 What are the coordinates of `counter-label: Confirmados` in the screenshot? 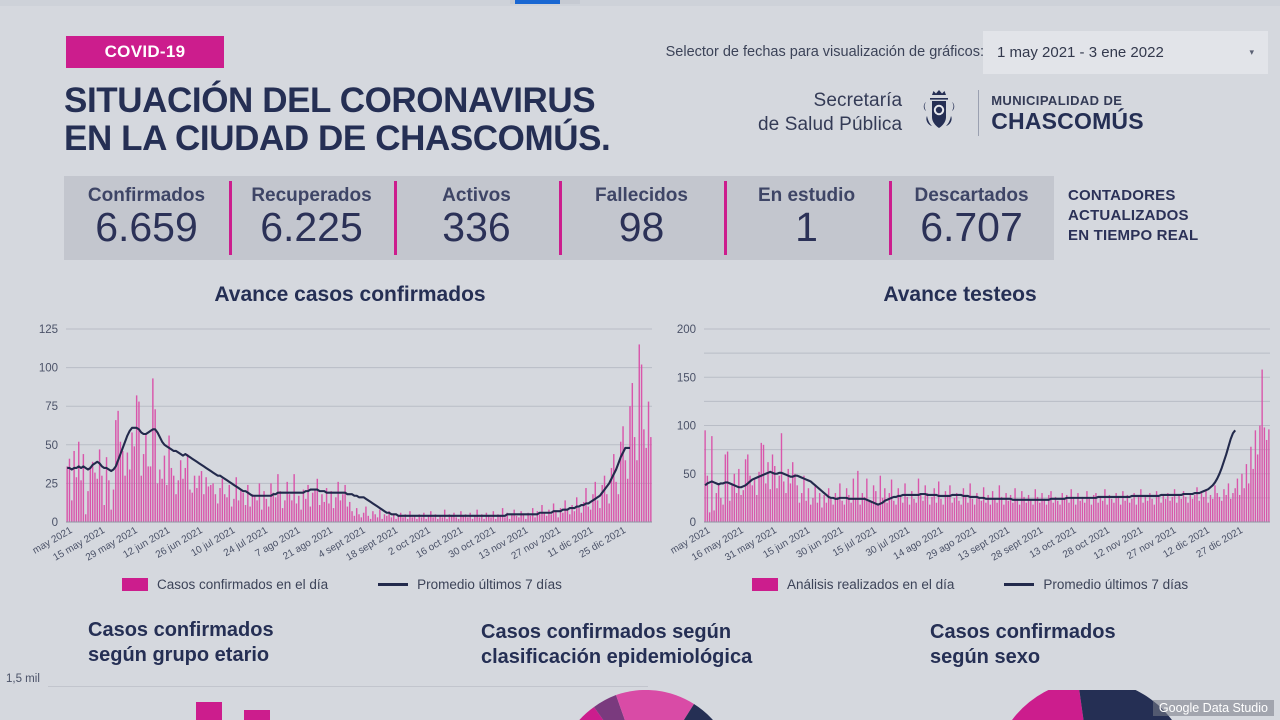 It's located at (146, 196).